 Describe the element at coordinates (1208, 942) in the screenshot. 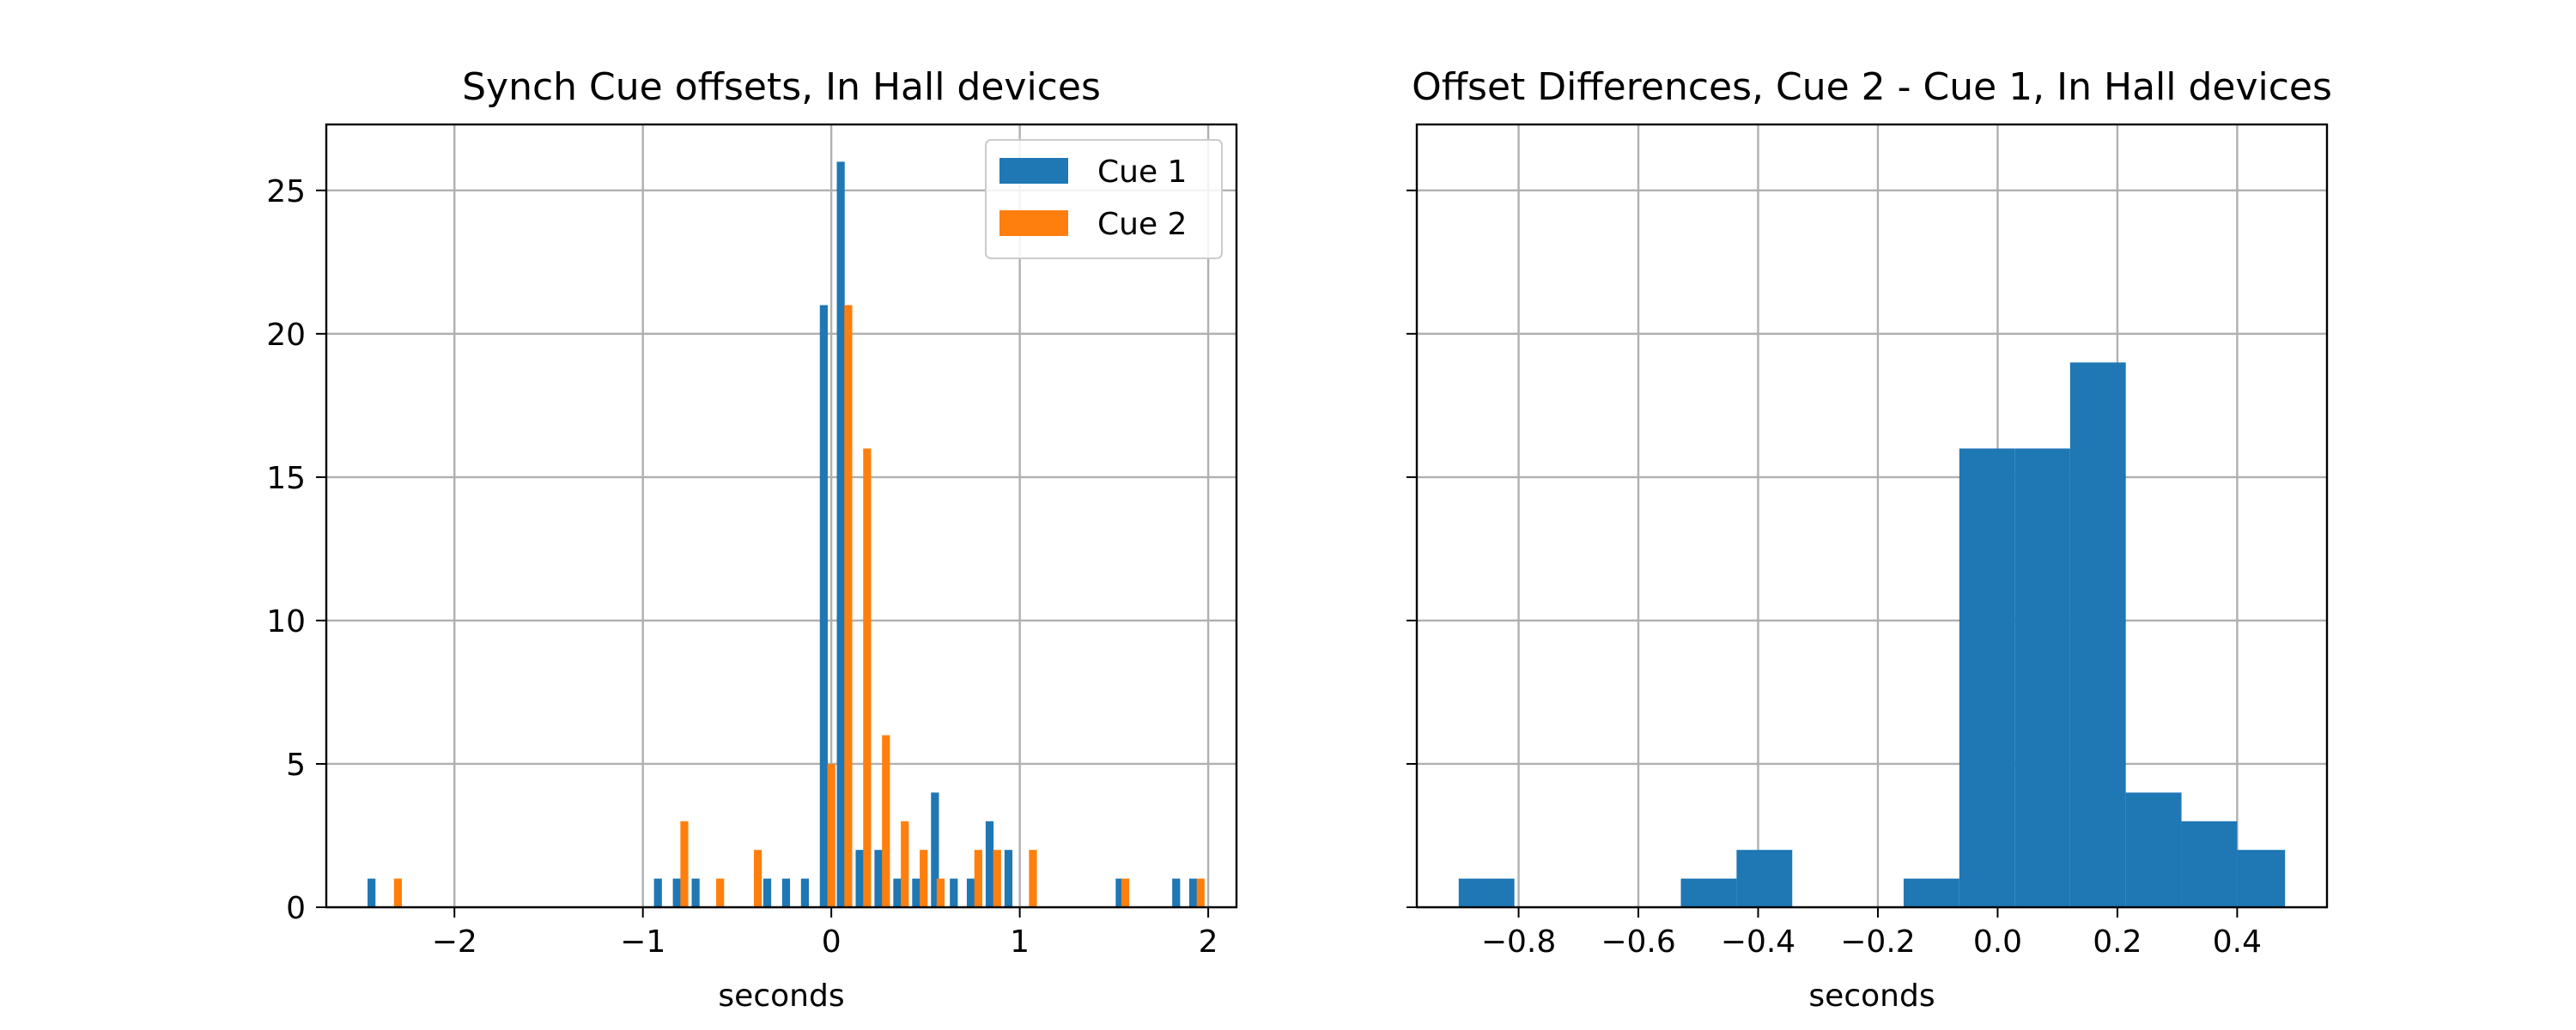

I see `left-x-tick-label: 2` at that location.